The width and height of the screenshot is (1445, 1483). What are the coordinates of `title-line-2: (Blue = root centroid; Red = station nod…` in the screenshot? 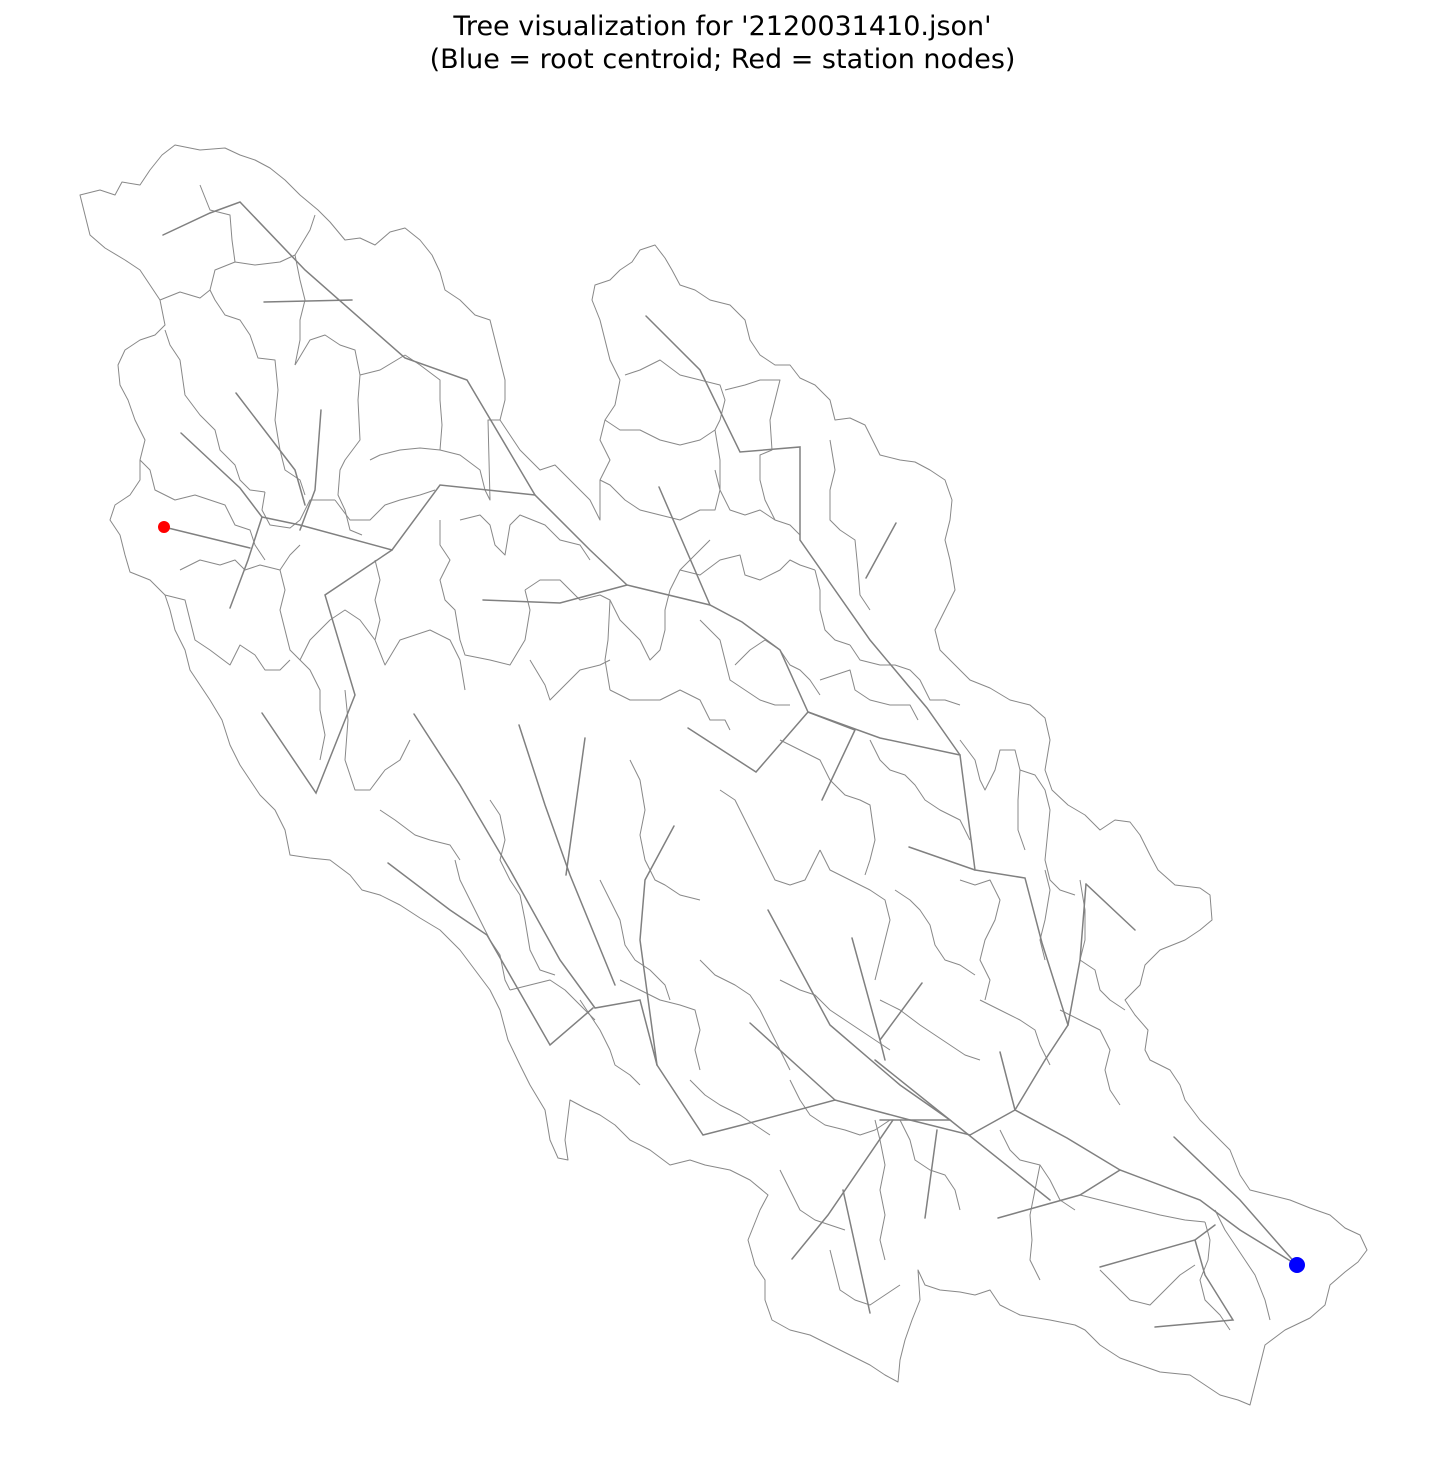 It's located at (722, 59).